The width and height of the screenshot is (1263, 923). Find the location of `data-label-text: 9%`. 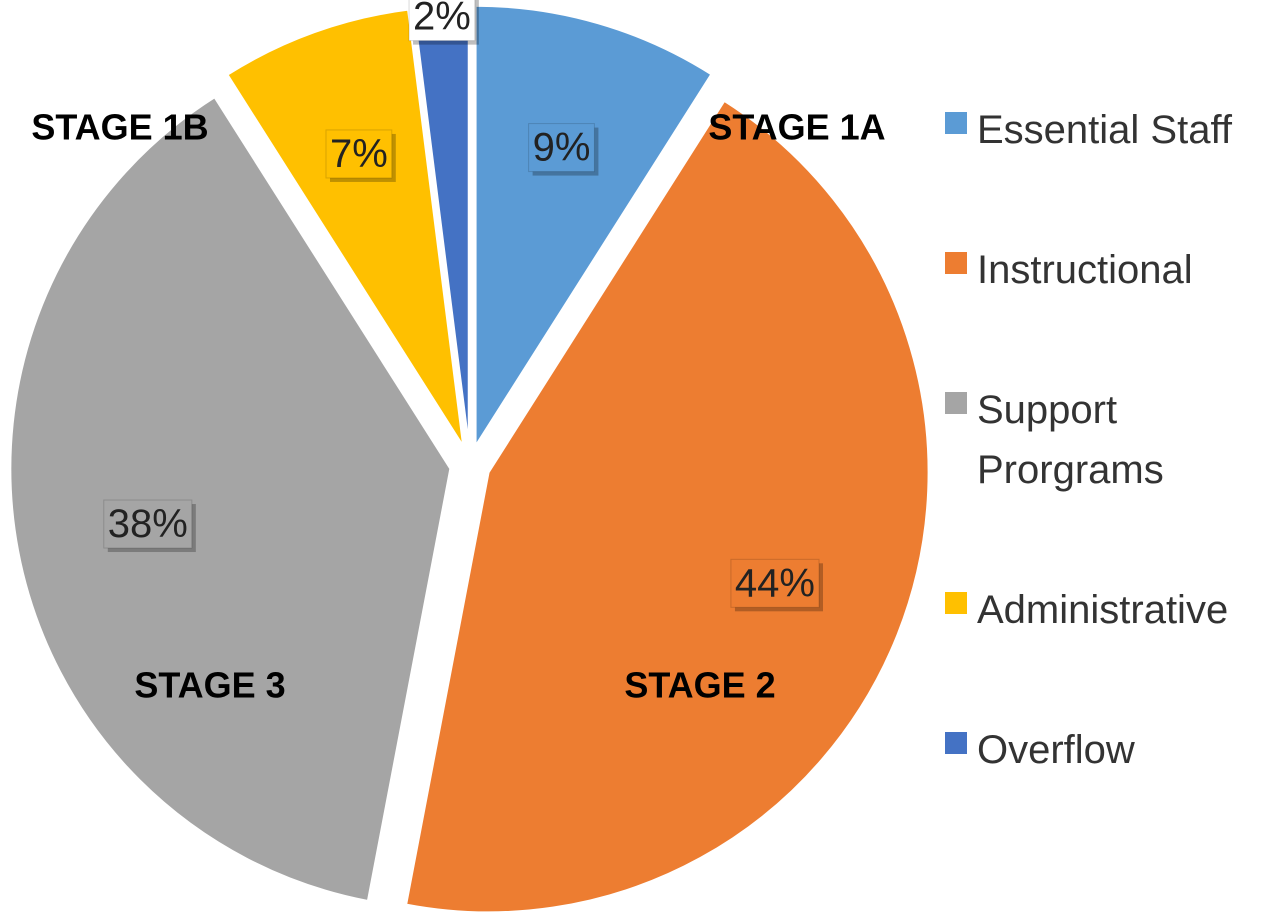

data-label-text: 9% is located at coordinates (562, 148).